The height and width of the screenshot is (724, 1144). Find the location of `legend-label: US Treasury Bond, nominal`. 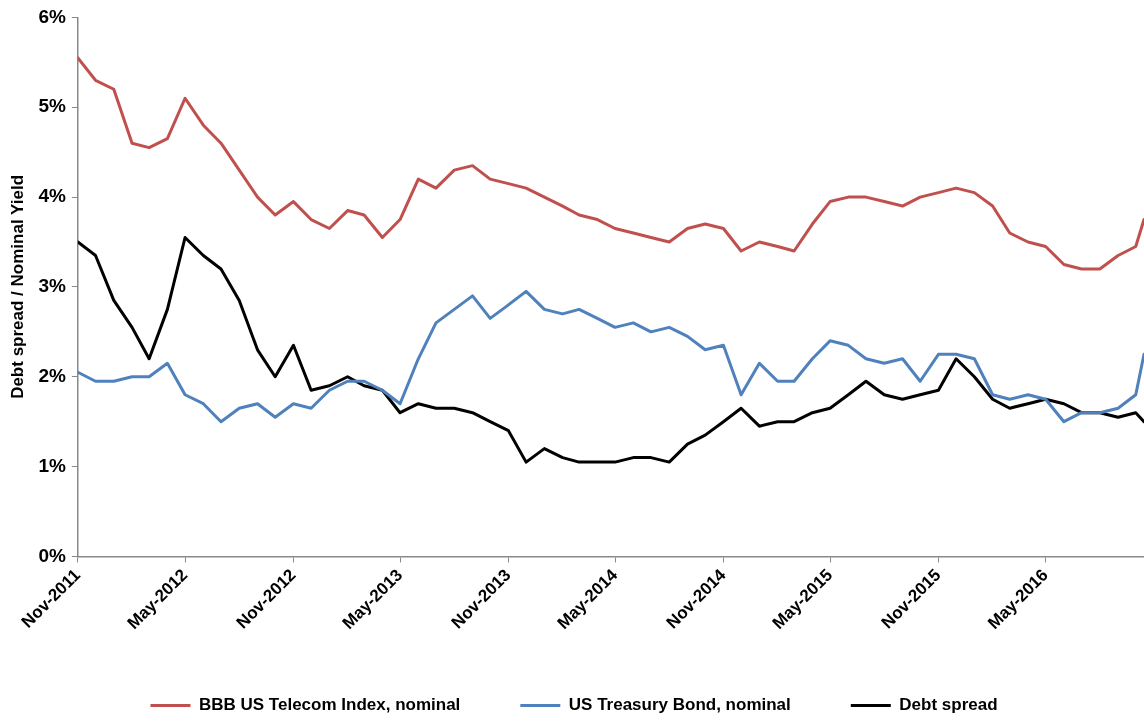

legend-label: US Treasury Bond, nominal is located at coordinates (679, 705).